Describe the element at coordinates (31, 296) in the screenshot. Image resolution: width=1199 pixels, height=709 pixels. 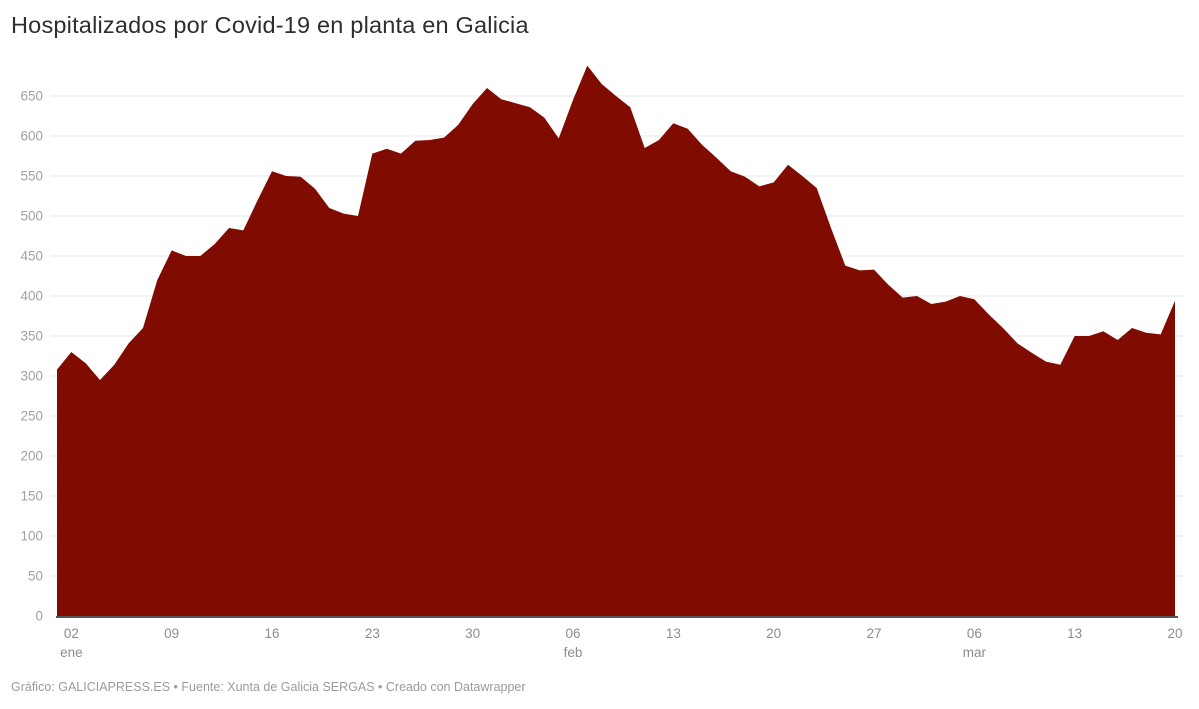
I see `y-tick-label: 400` at that location.